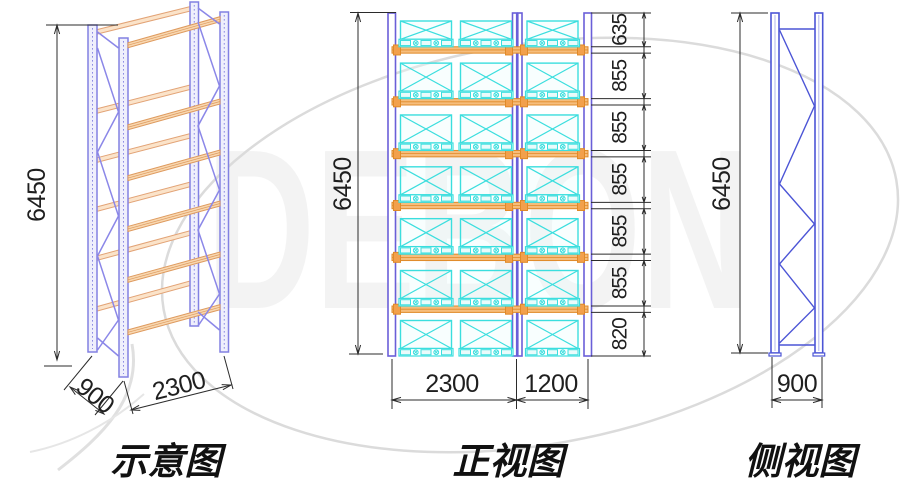 This screenshot has height=493, width=900. What do you see at coordinates (819, 354) in the screenshot?
I see `side-foot-plate` at bounding box center [819, 354].